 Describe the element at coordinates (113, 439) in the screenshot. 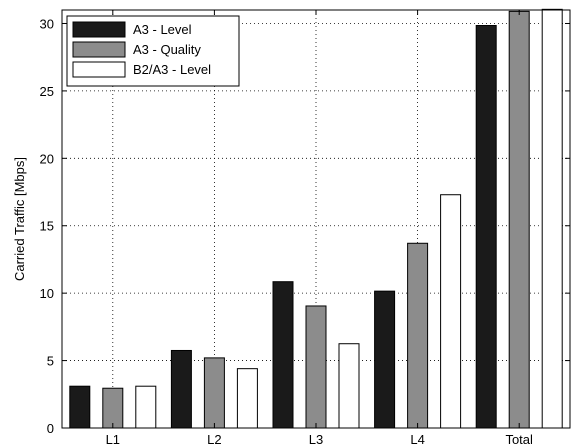

I see `x-tick-label: L1` at that location.